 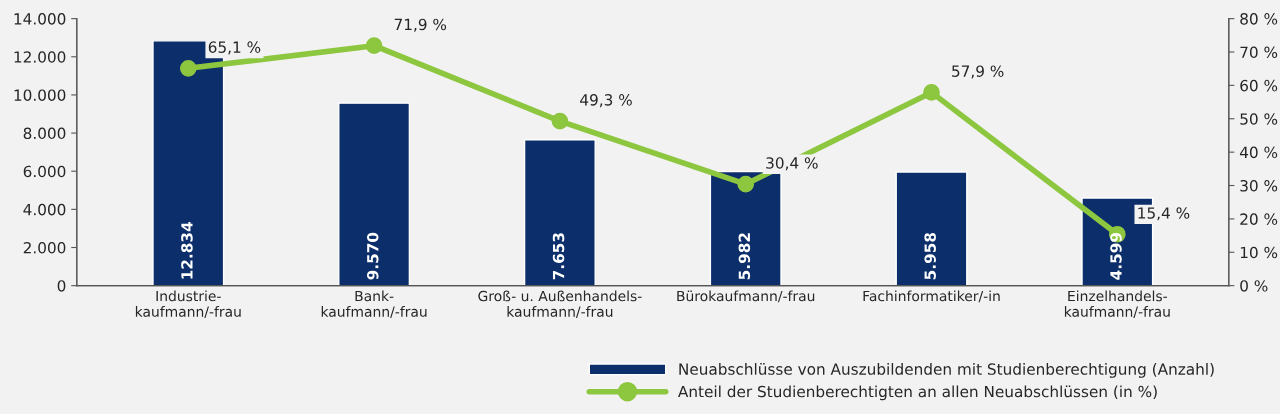 I want to click on y-tick-label: 6.000, so click(x=44, y=171).